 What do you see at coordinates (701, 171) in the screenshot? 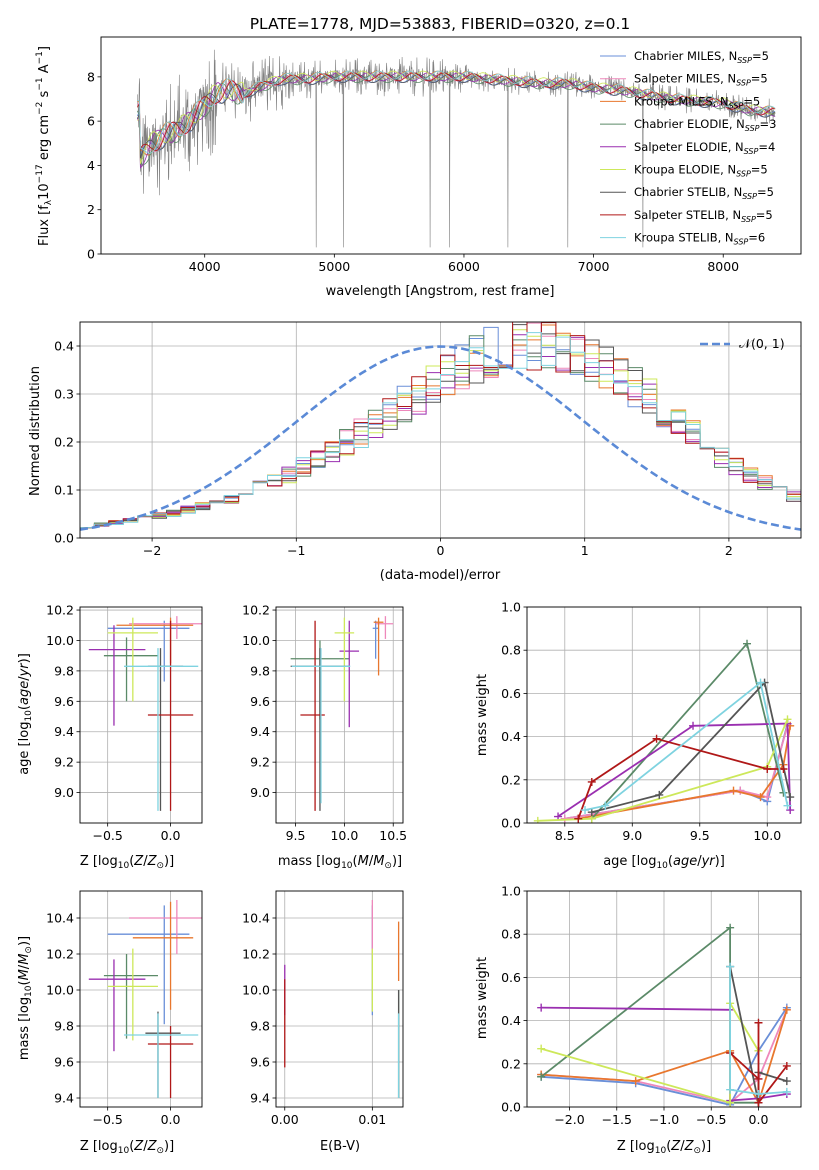
I see `legend-entry: Kroupa ELODIE, NSSP=5` at bounding box center [701, 171].